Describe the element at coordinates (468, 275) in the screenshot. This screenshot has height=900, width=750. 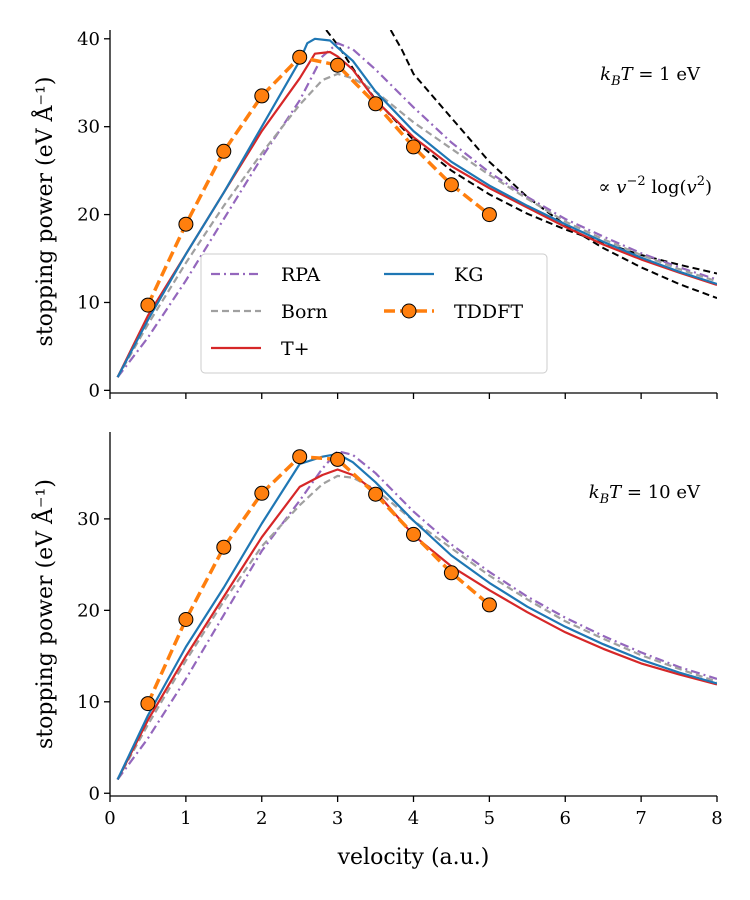
I see `legend-label: KG` at that location.